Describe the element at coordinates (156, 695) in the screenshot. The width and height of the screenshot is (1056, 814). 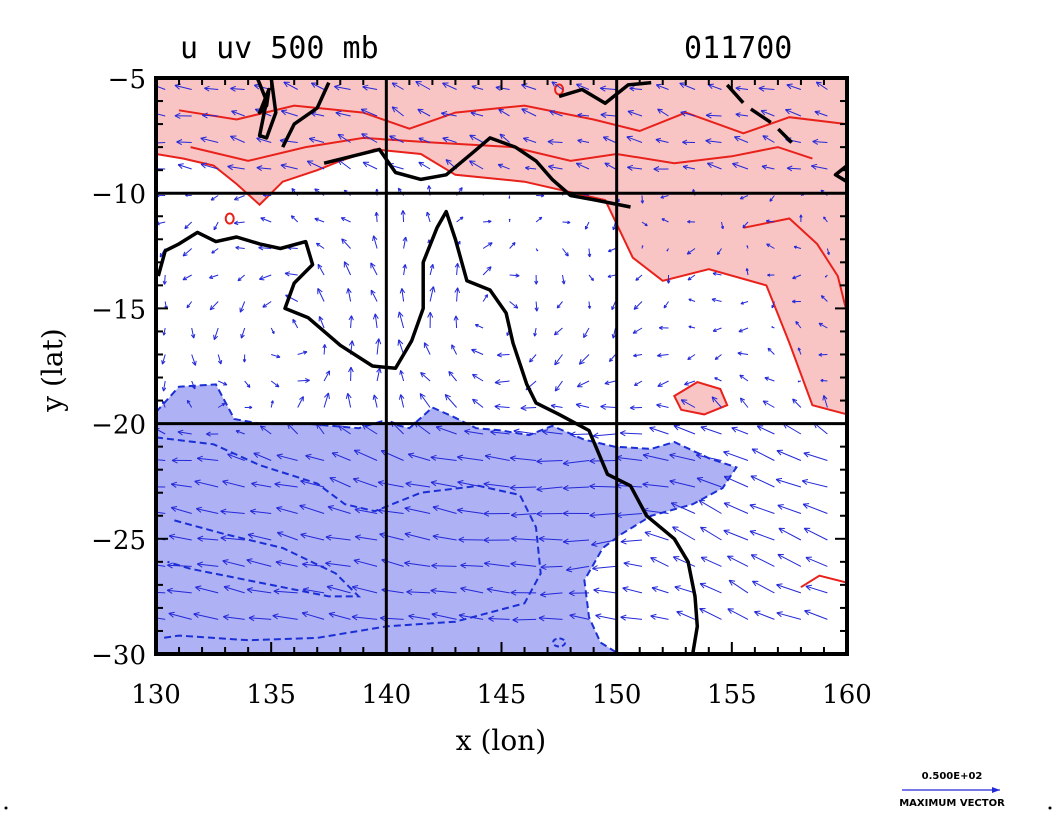
I see `x-tick-label: 130` at that location.